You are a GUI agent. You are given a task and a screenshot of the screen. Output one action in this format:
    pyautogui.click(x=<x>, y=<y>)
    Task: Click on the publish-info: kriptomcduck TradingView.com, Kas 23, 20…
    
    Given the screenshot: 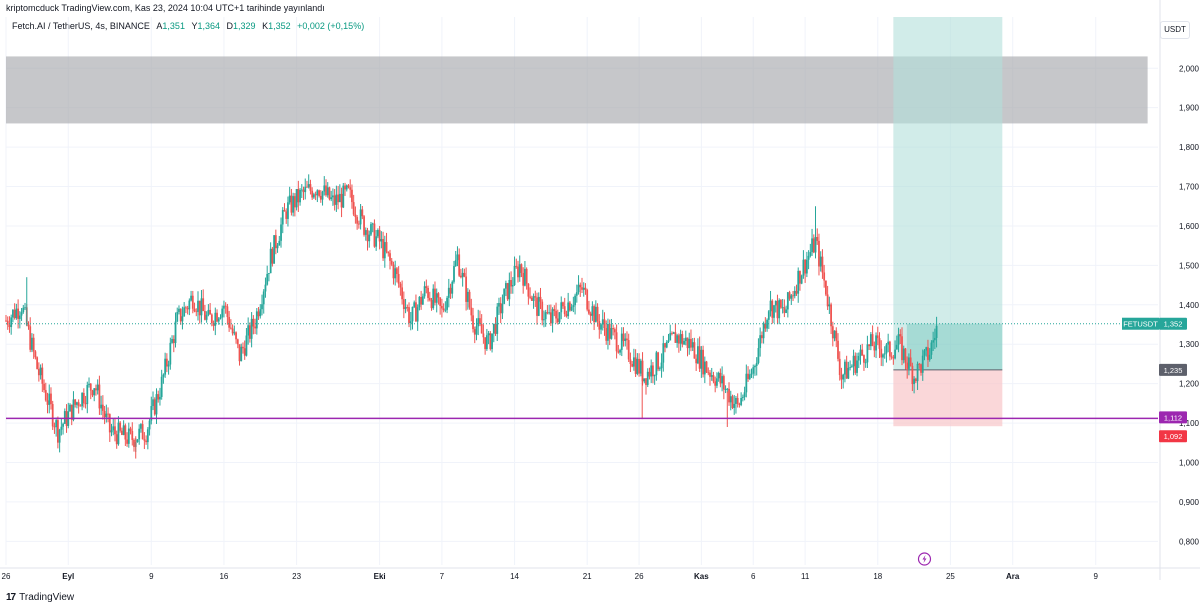 What is the action you would take?
    pyautogui.click(x=165, y=8)
    